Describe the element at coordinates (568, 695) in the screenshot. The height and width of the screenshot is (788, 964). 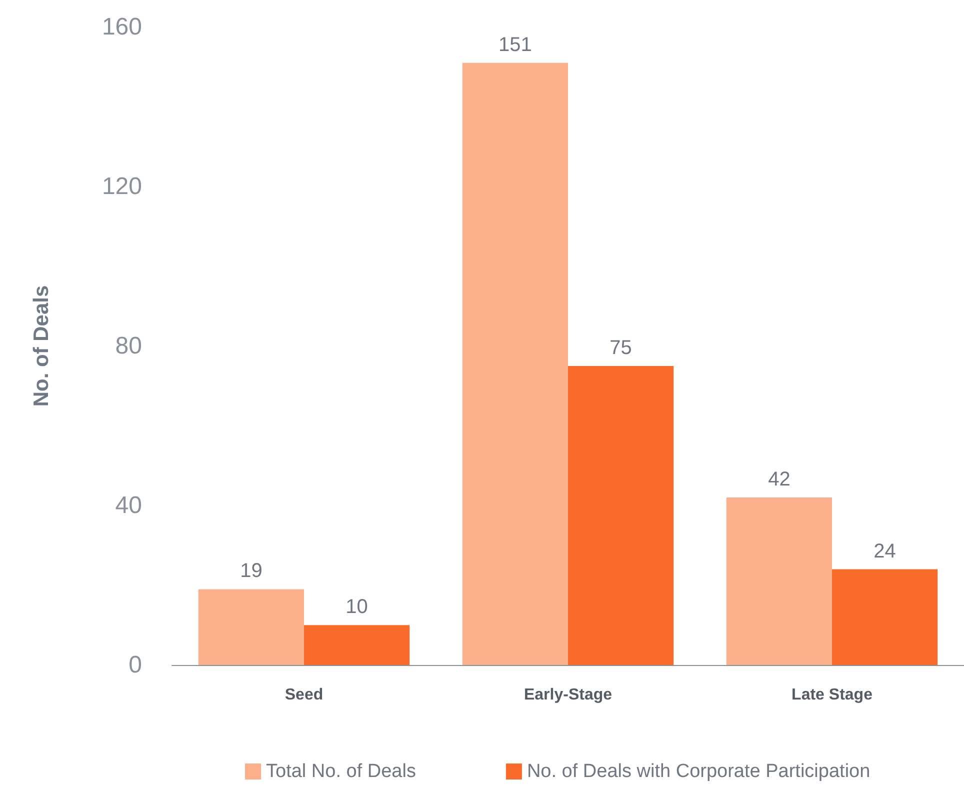
I see `x-tick-label: Early-Stage` at that location.